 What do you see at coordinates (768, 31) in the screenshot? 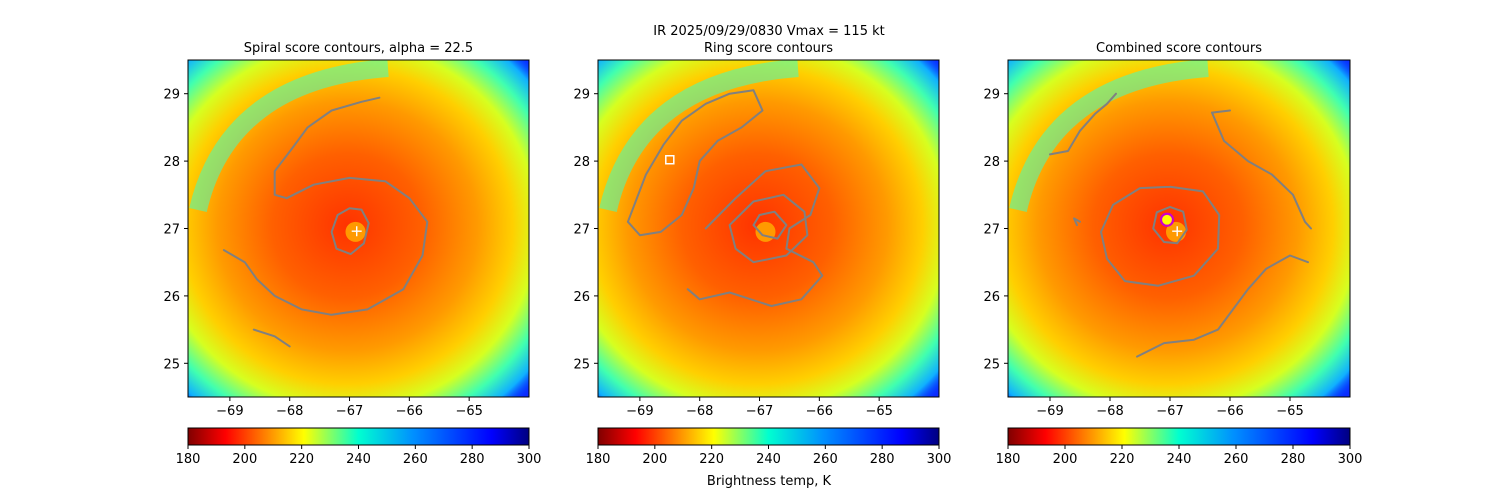
I see `figure-suptitle: IR 2025/09/29/0830 Vmax = 115 kt` at bounding box center [768, 31].